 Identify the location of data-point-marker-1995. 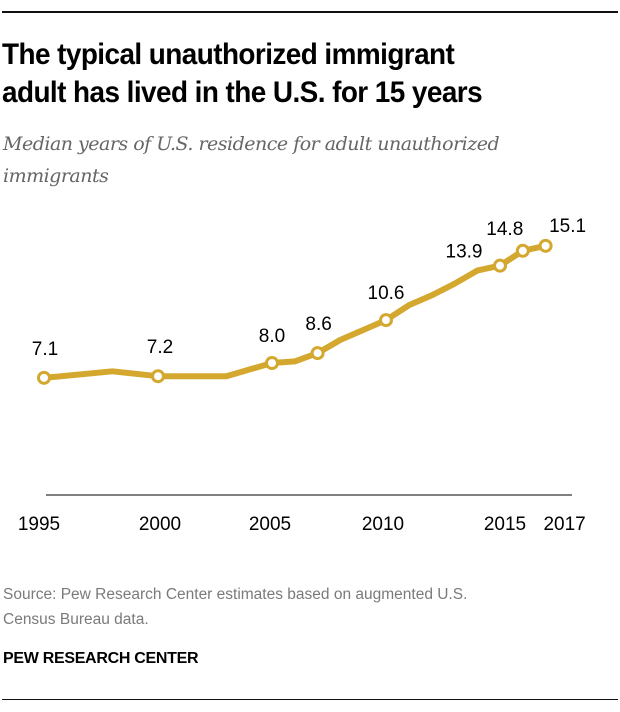
(44, 377).